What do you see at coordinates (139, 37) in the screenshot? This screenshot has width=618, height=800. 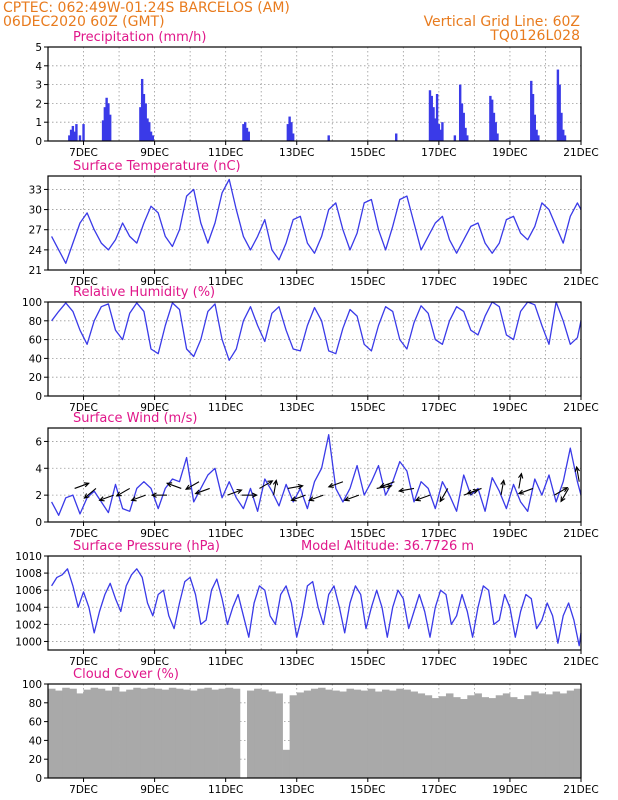 I see `panel-title: Precipitation (mm/h)` at bounding box center [139, 37].